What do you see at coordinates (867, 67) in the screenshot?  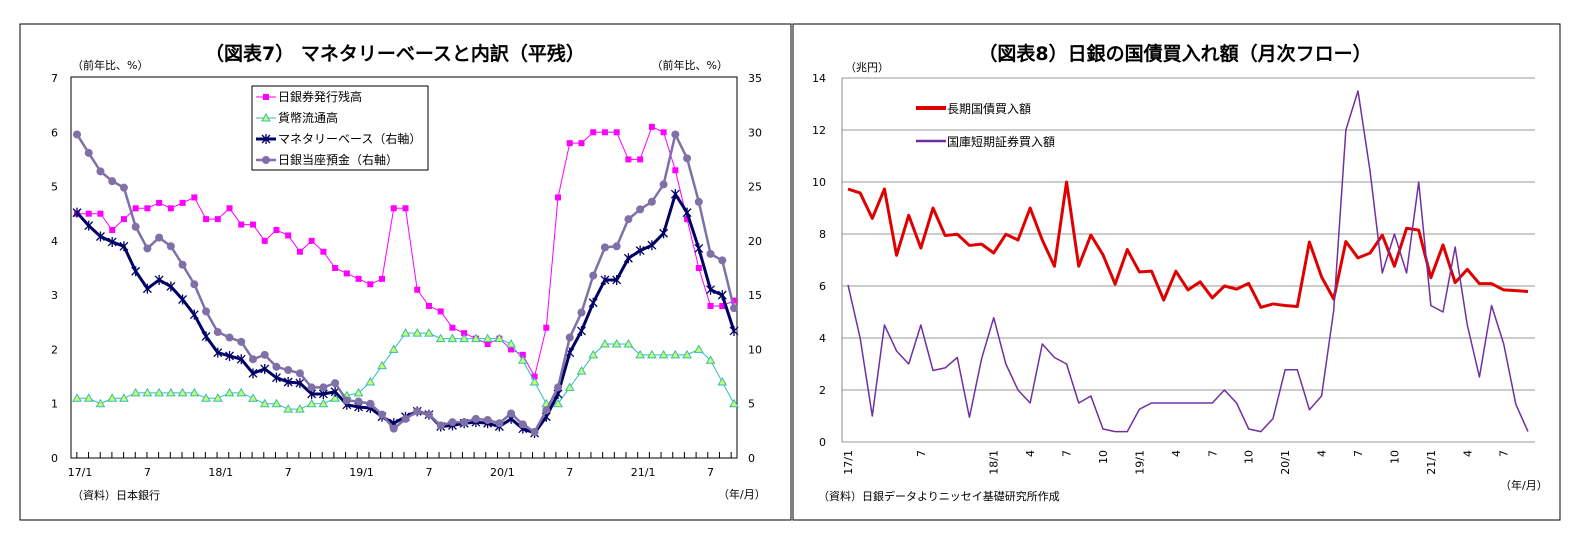 I see `right-chart-axis-label: （兆円）` at bounding box center [867, 67].